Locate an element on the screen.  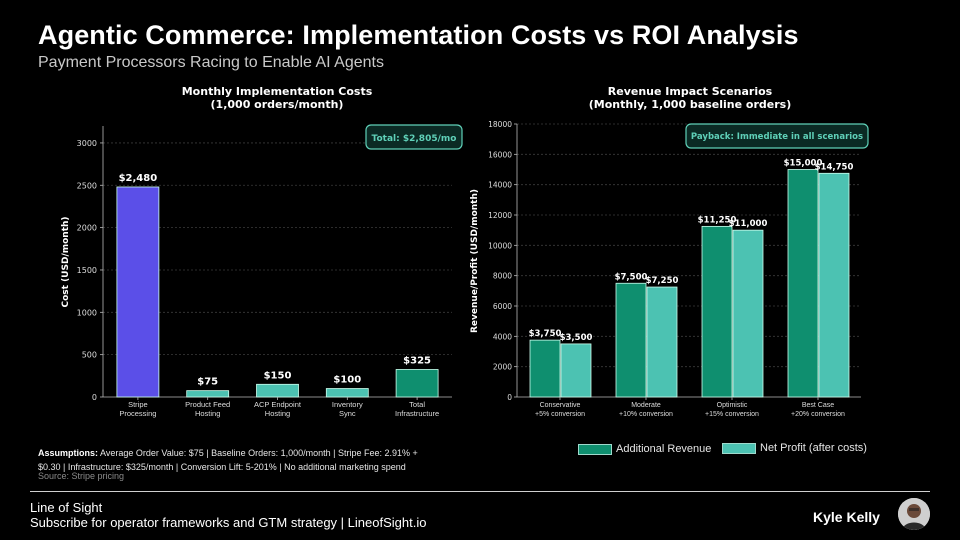
legend-label-profit: Net Profit (after costs) is located at coordinates (813, 448).